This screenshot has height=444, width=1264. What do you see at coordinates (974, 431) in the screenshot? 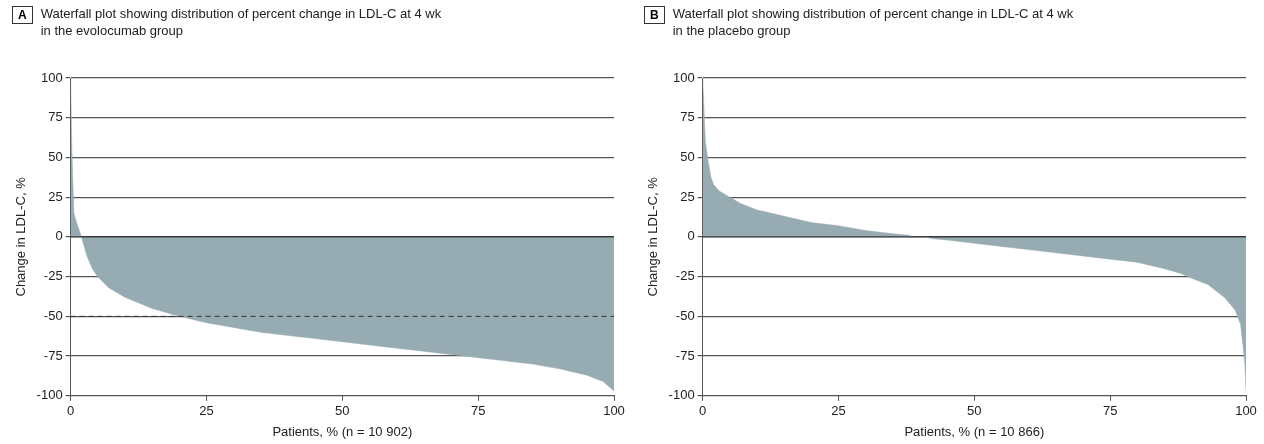
I see `x-axis-title: Patients, % (n = 10 866)` at bounding box center [974, 431].